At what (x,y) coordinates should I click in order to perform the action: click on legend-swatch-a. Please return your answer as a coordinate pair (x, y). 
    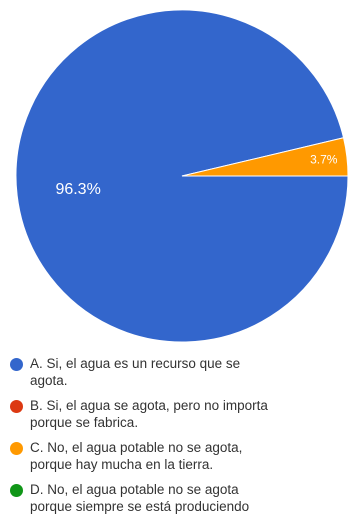
    Looking at the image, I should click on (16, 364).